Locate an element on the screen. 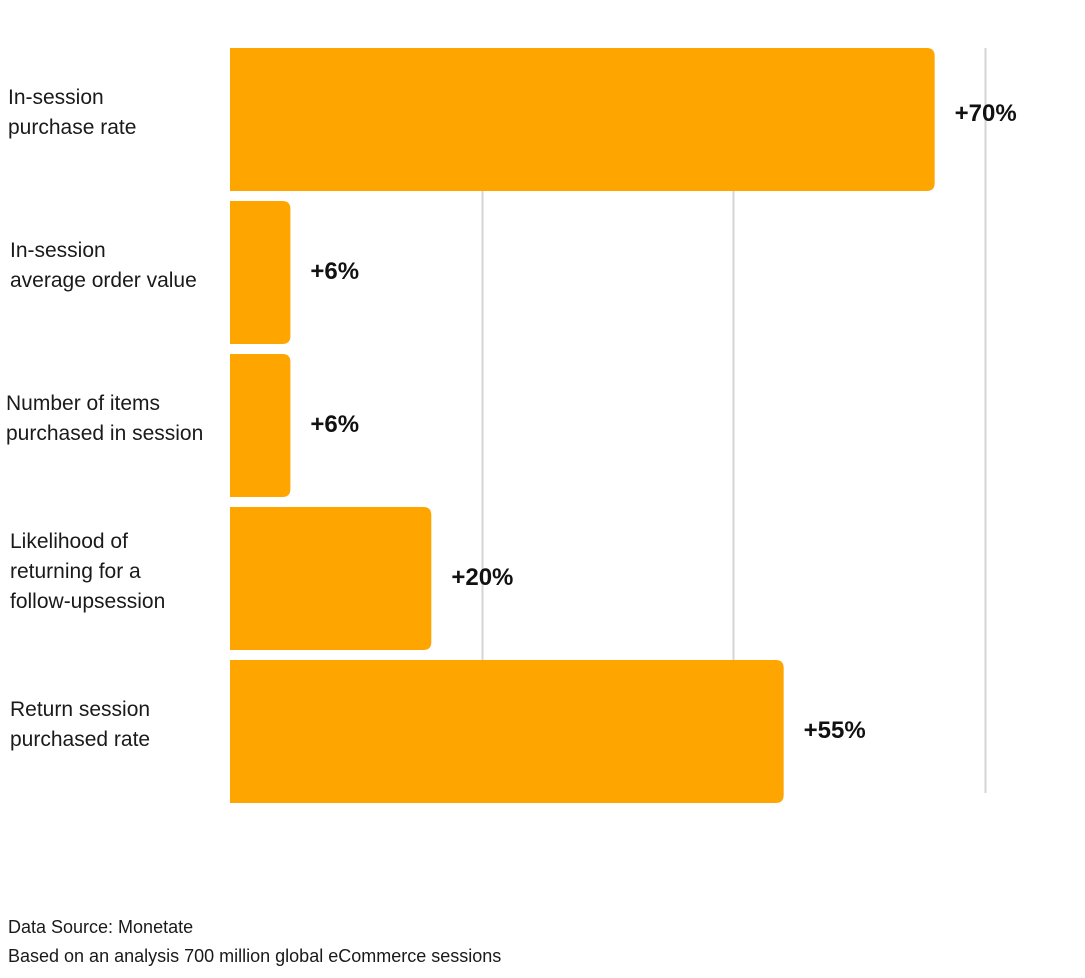 The image size is (1085, 978). category-label-0-line-1: purchase rate is located at coordinates (72, 127).